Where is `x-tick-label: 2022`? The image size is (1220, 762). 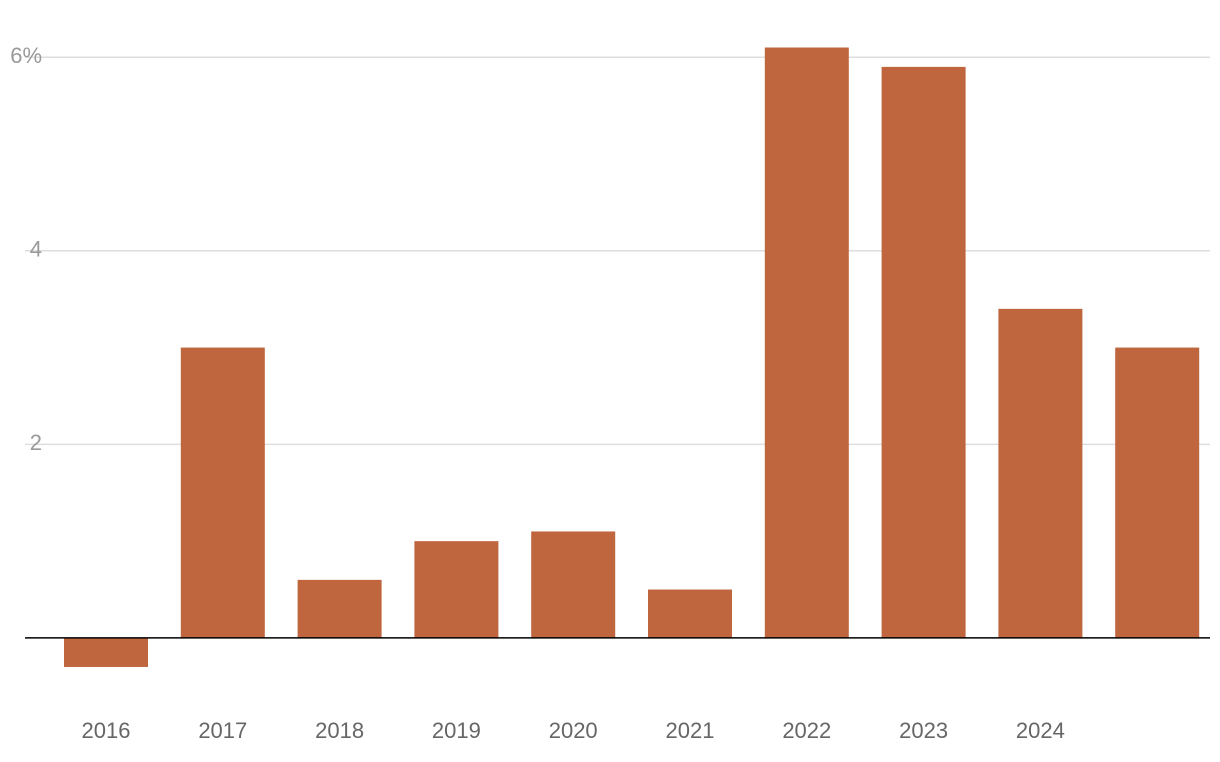 x-tick-label: 2022 is located at coordinates (806, 730).